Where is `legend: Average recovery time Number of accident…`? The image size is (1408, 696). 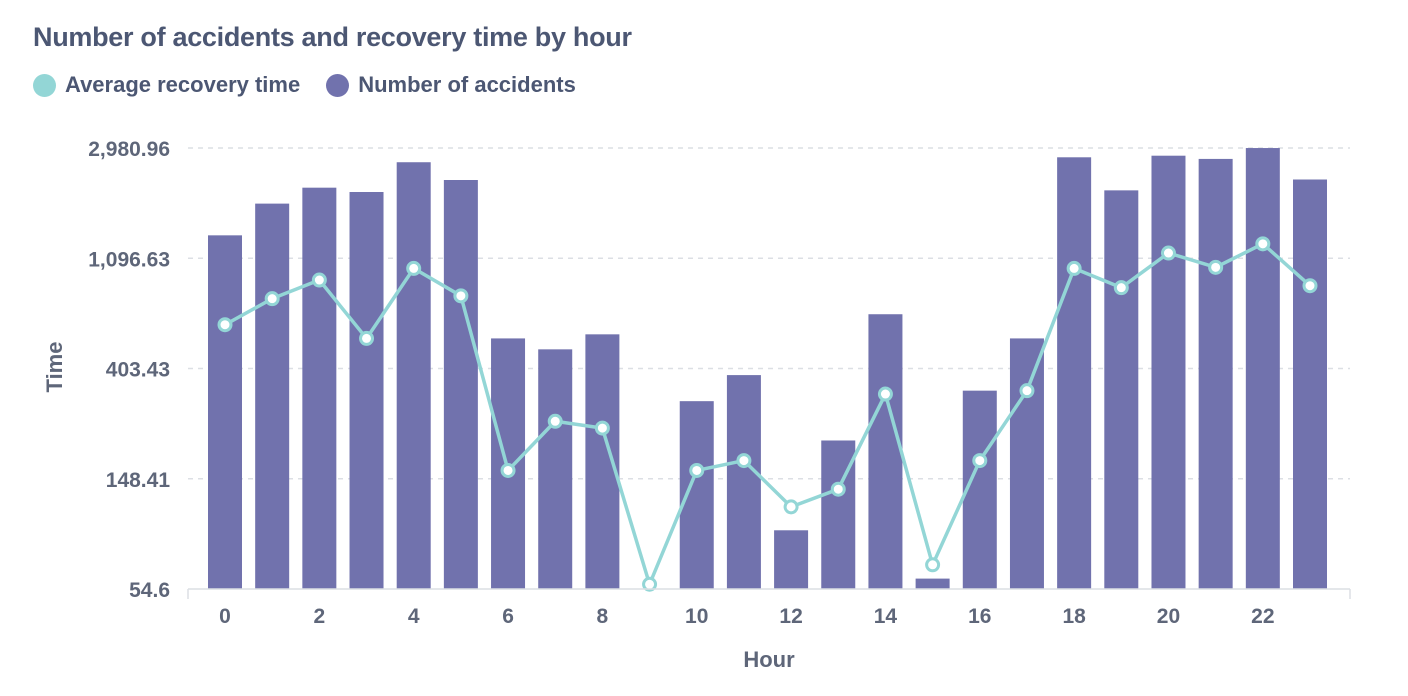
legend: Average recovery time Number of accident… is located at coordinates (304, 85).